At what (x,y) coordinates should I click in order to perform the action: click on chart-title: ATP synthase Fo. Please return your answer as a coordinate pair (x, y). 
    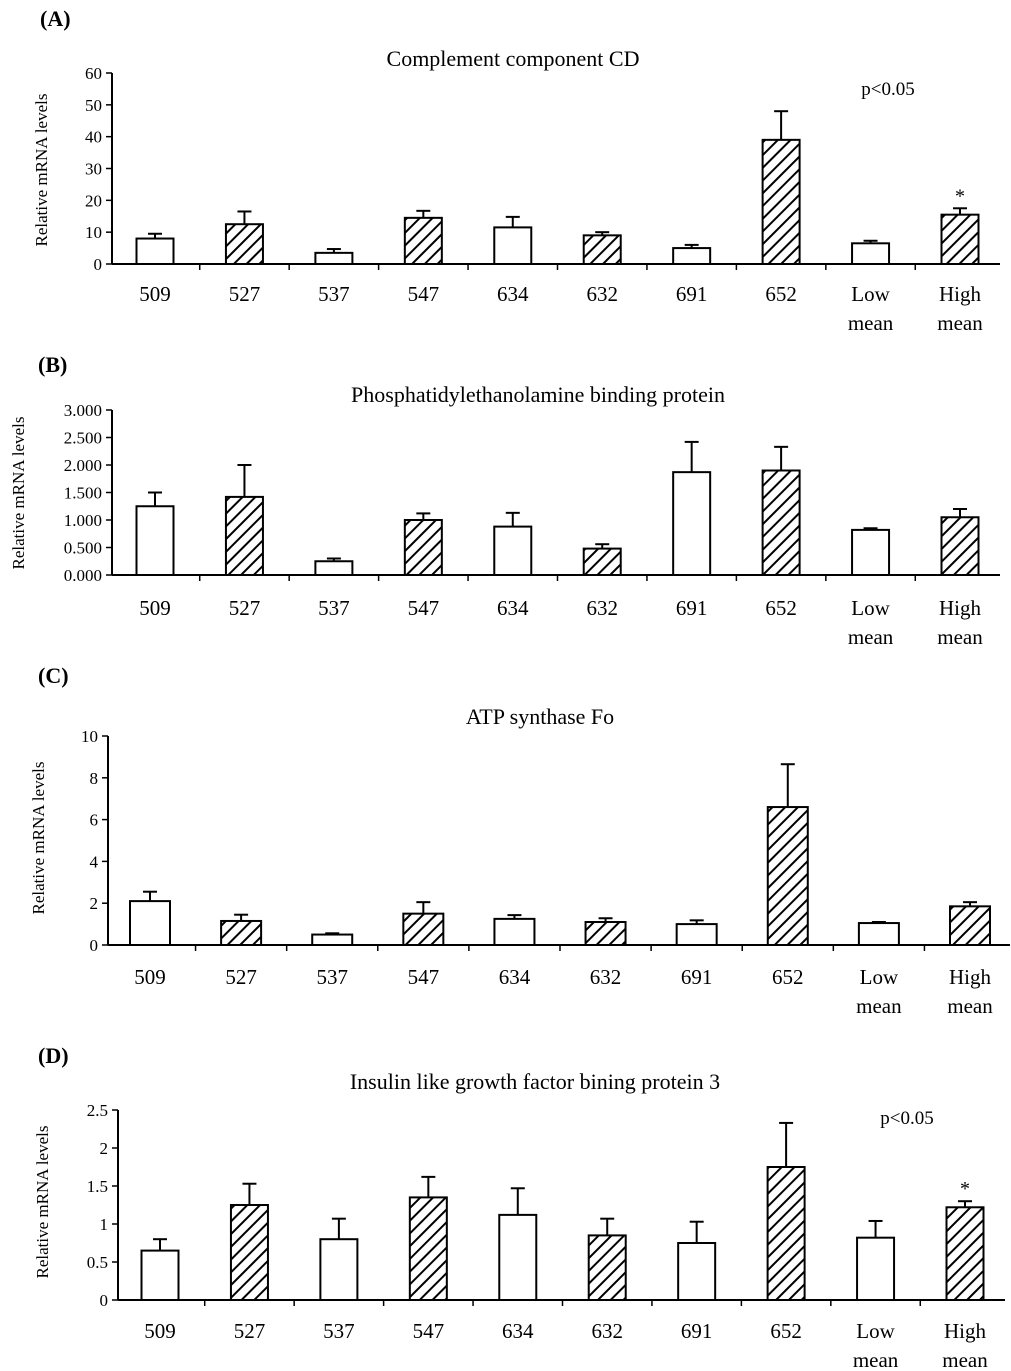
    Looking at the image, I should click on (540, 716).